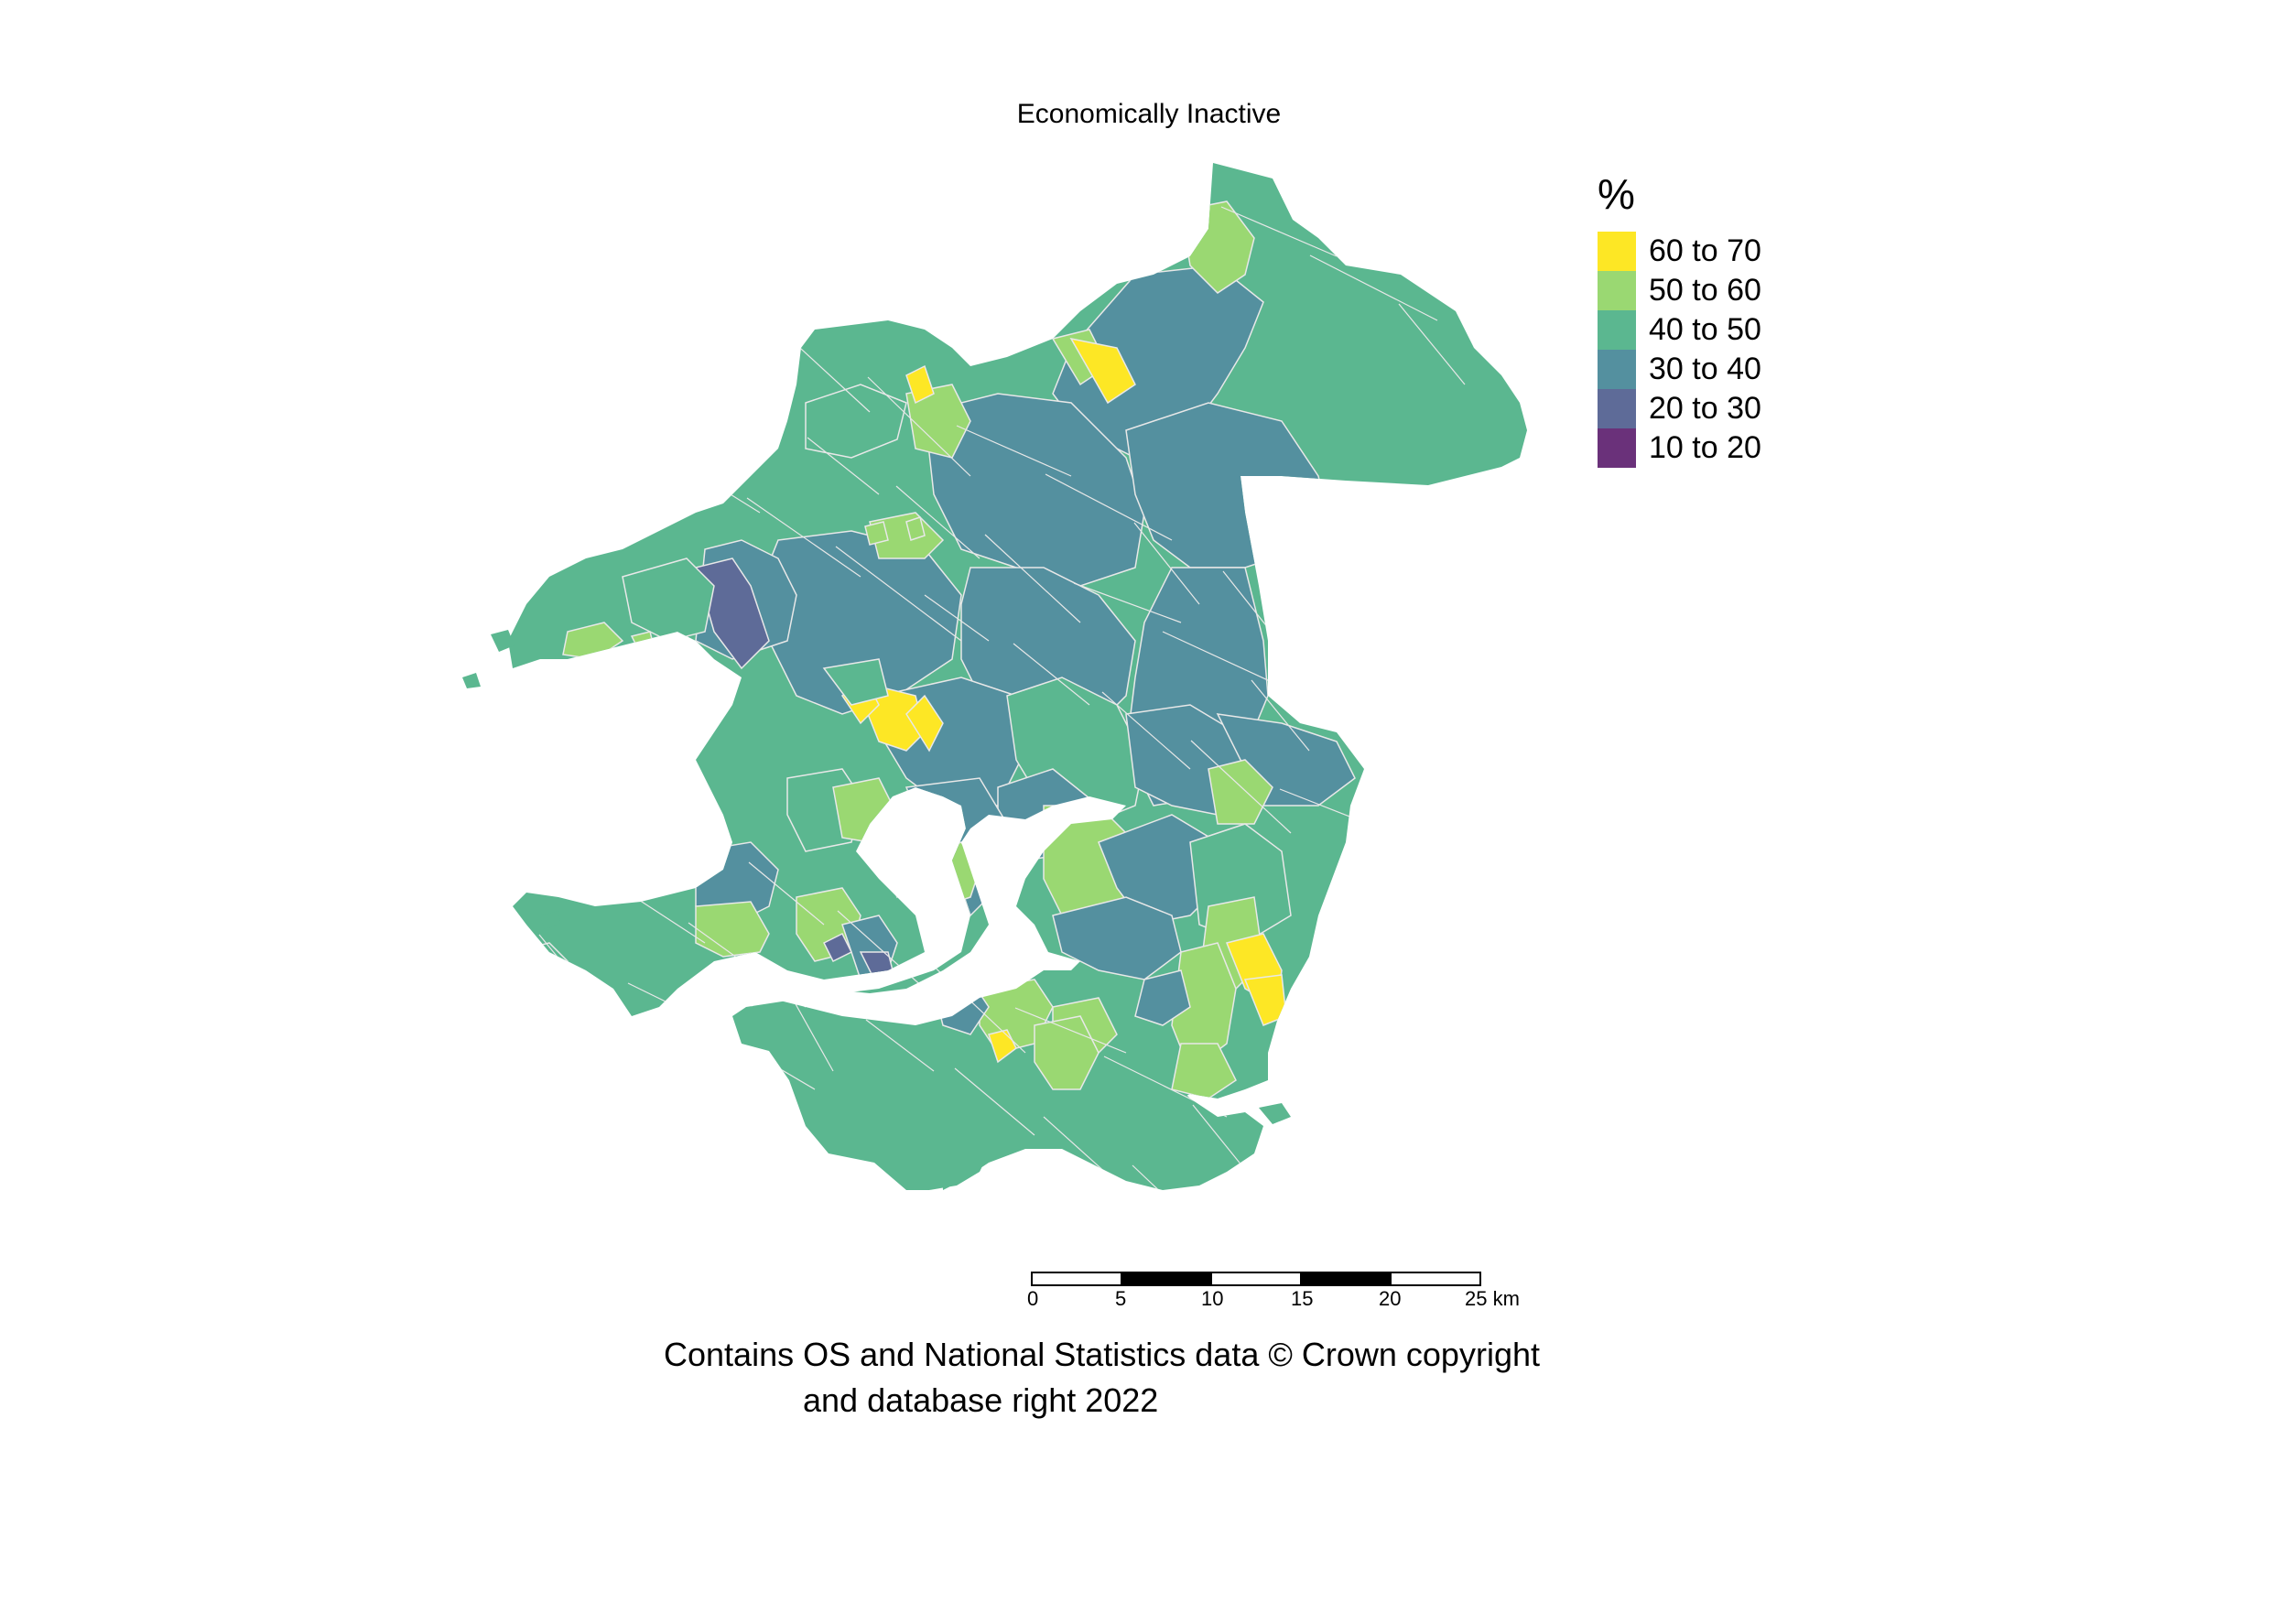 This screenshot has width=2275, height=1624. I want to click on legend-item: 10 to 20, so click(1679, 448).